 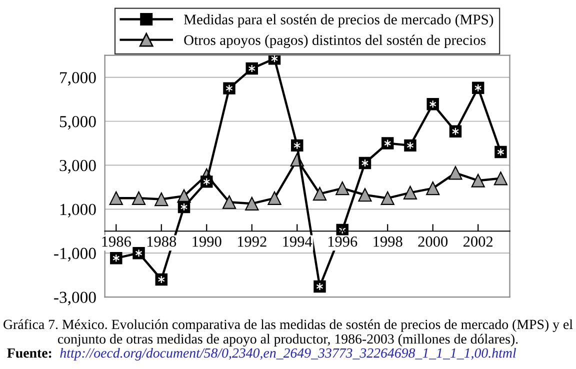 I want to click on text: Gráfica 7. México. Evolución comparativa de las medidas de sostén de precios de mercado (MPS) y el conjunto de otras medidas de apoyo al productor, 1986-2003 (millones de dólares)., so click(x=288, y=333).